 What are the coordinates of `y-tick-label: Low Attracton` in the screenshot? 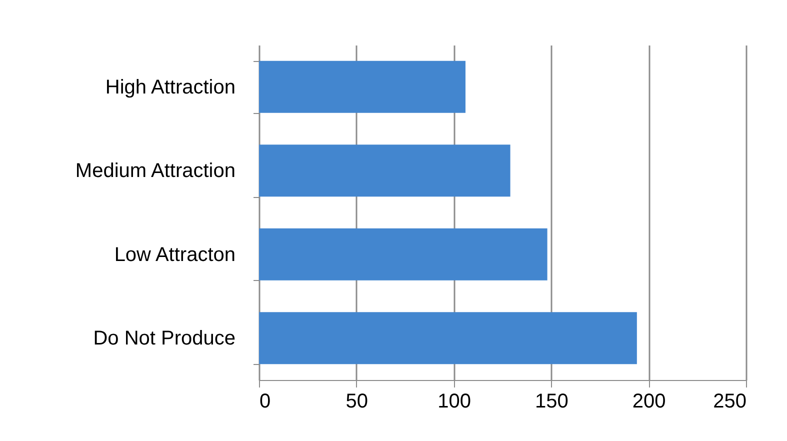 It's located at (175, 255).